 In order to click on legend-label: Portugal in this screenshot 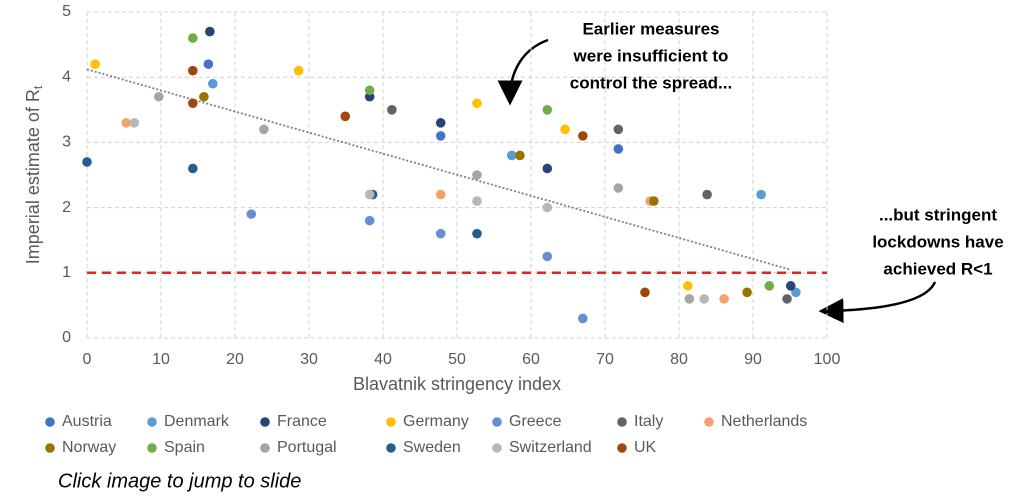, I will do `click(307, 447)`.